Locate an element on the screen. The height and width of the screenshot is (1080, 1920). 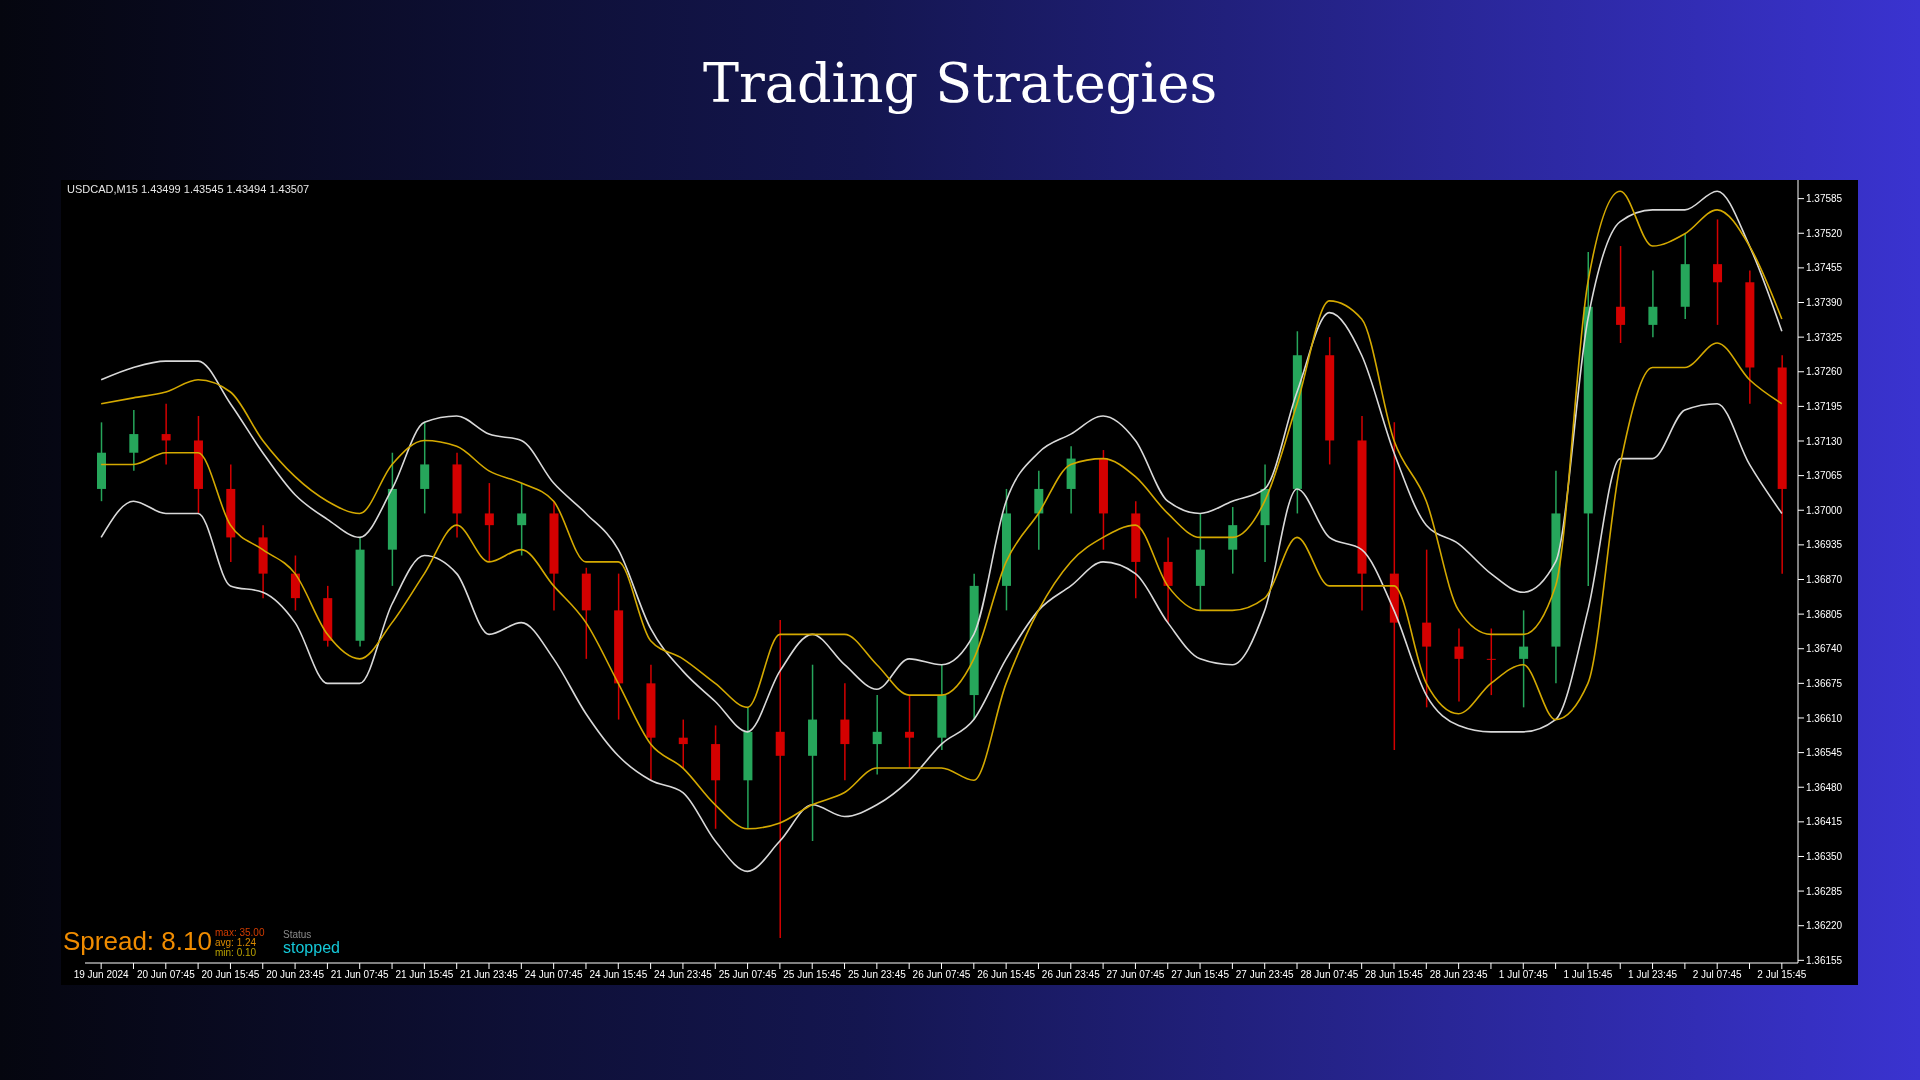
y-tick-label: 1.36480 is located at coordinates (1824, 787).